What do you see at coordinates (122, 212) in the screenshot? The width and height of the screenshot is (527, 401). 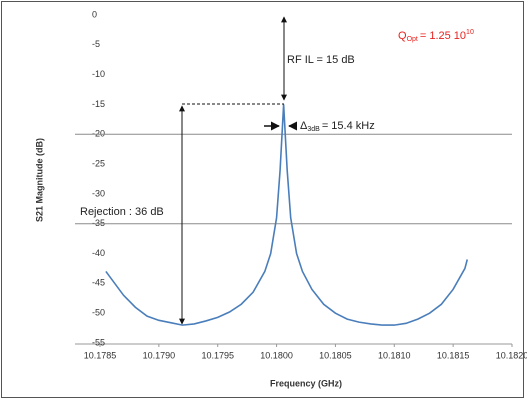 I see `rejection-annotation: Rejection : 36 dB` at bounding box center [122, 212].